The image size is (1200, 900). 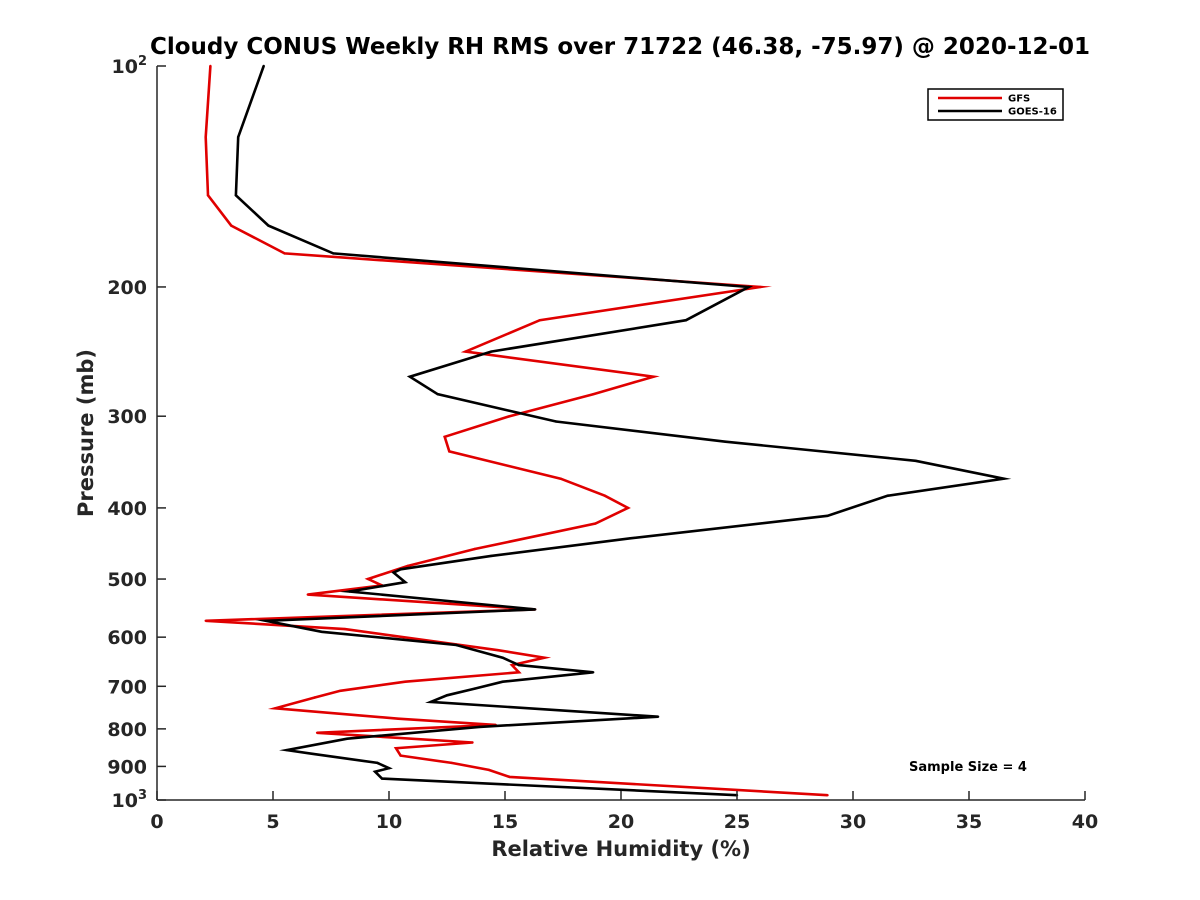 What do you see at coordinates (1019, 99) in the screenshot?
I see `legend-label-gfs: GFS` at bounding box center [1019, 99].